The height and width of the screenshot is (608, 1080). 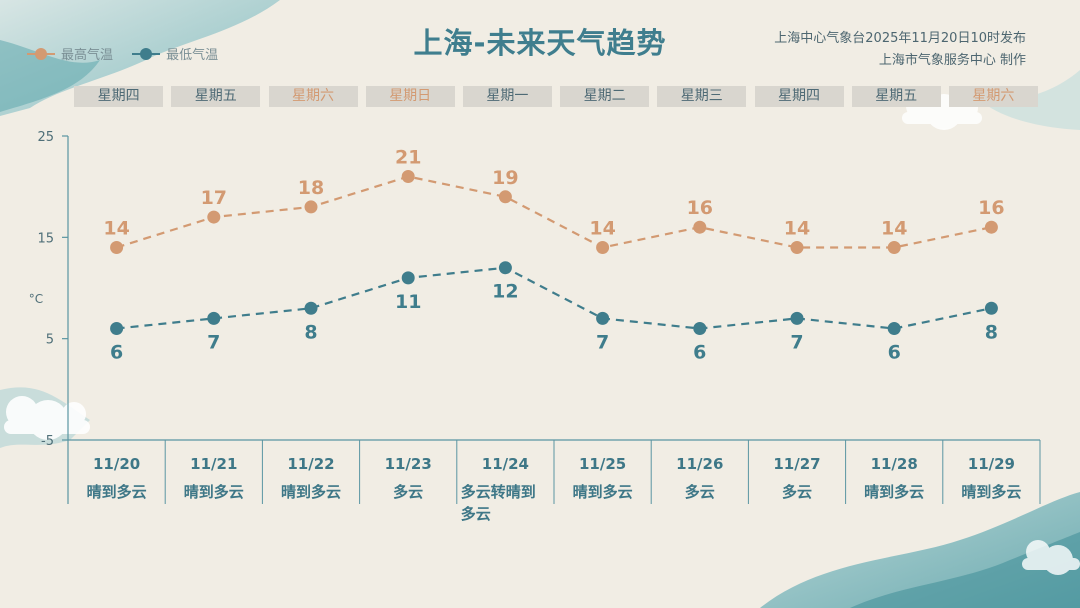 I want to click on chart-legend: 最高气温 最低气温, so click(x=129, y=54).